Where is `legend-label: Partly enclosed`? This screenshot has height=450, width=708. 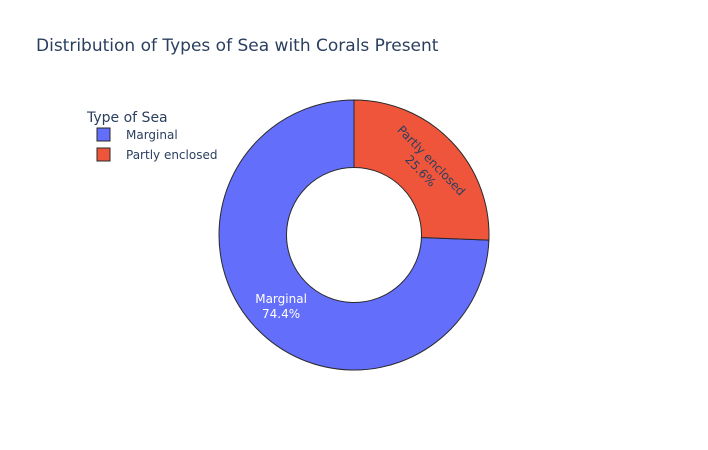
legend-label: Partly enclosed is located at coordinates (171, 155).